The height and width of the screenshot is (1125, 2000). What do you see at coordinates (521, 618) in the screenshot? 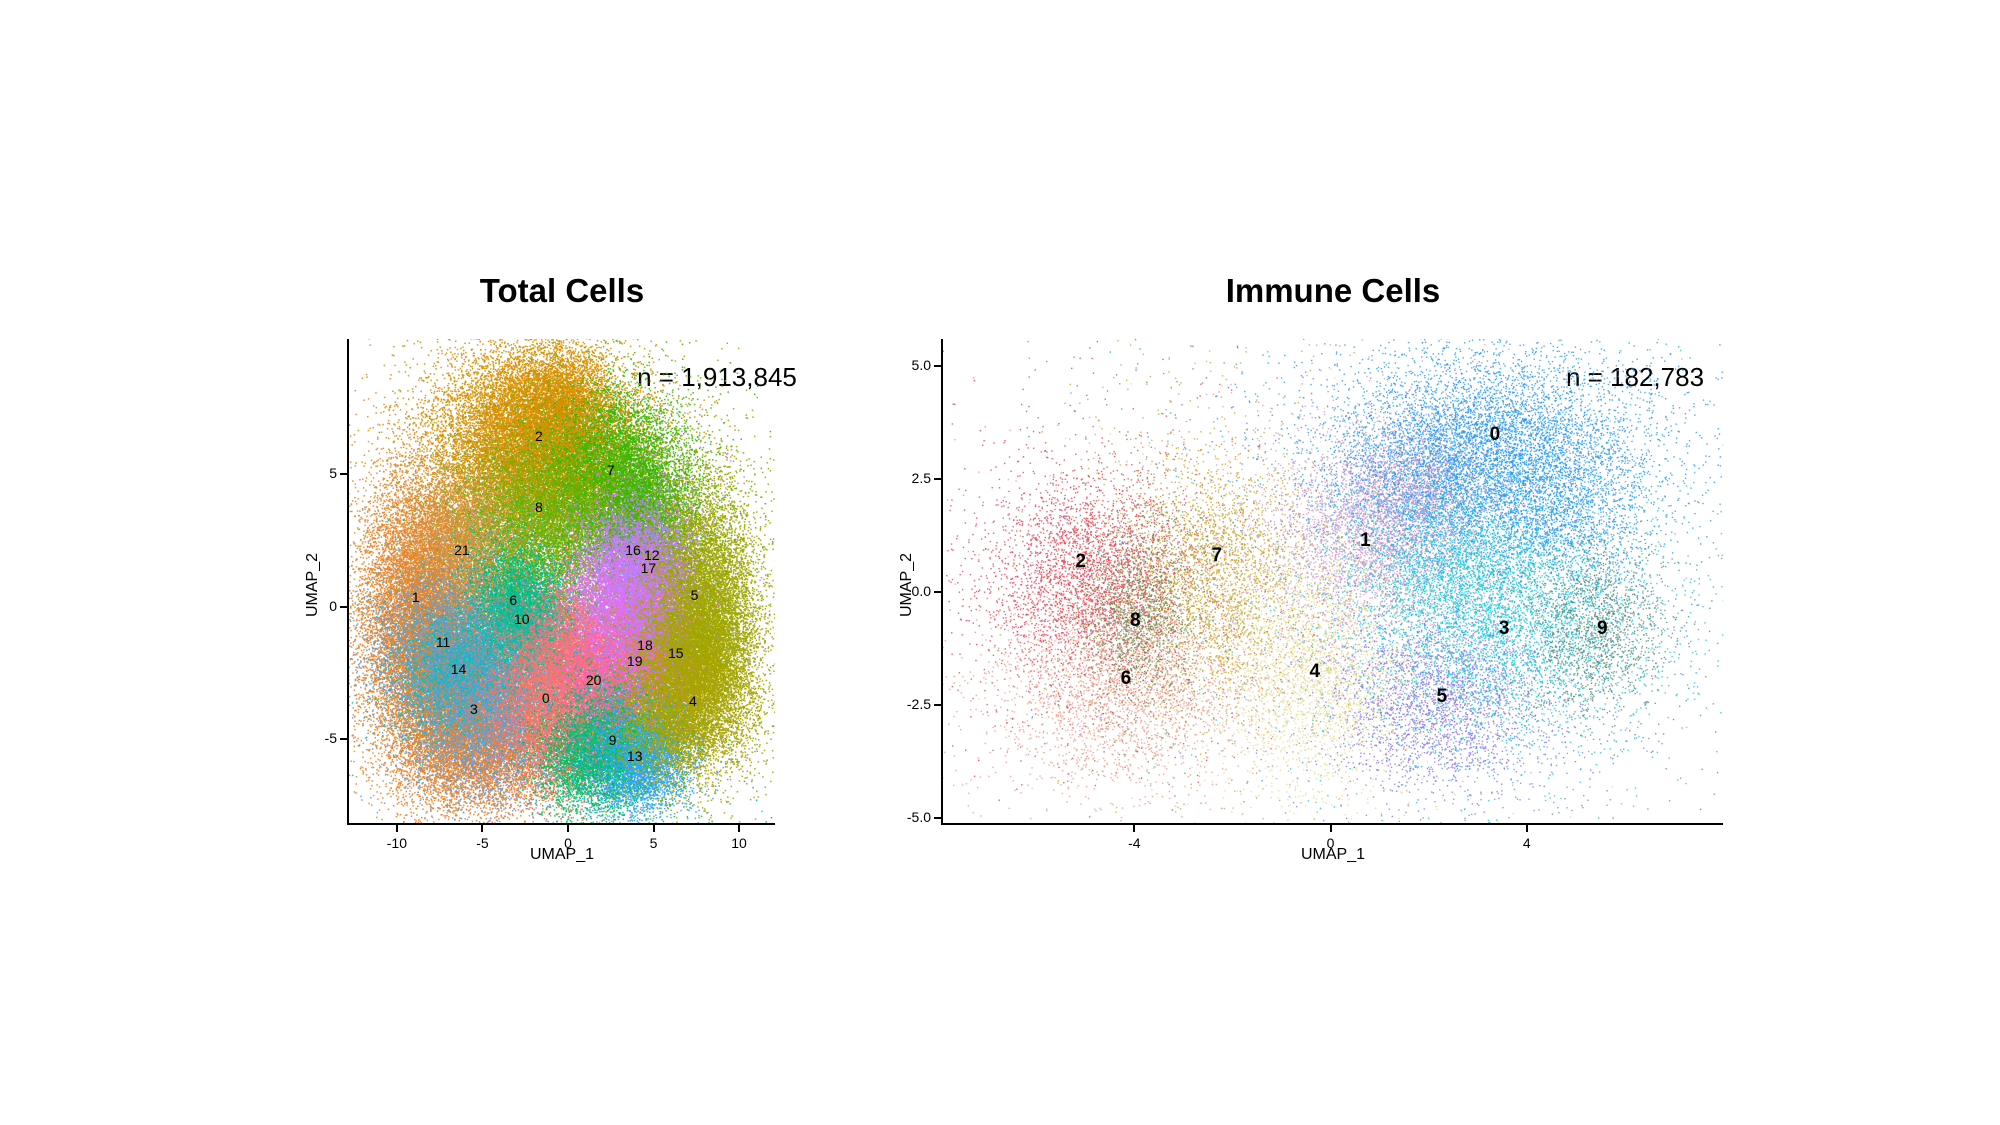
I see `cluster-label-10: 10` at bounding box center [521, 618].